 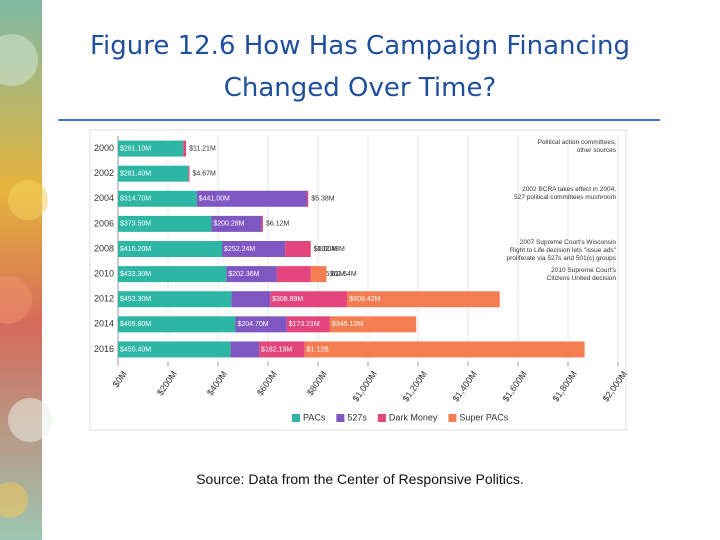 What do you see at coordinates (135, 299) in the screenshot?
I see `value-label: $453.30M` at bounding box center [135, 299].